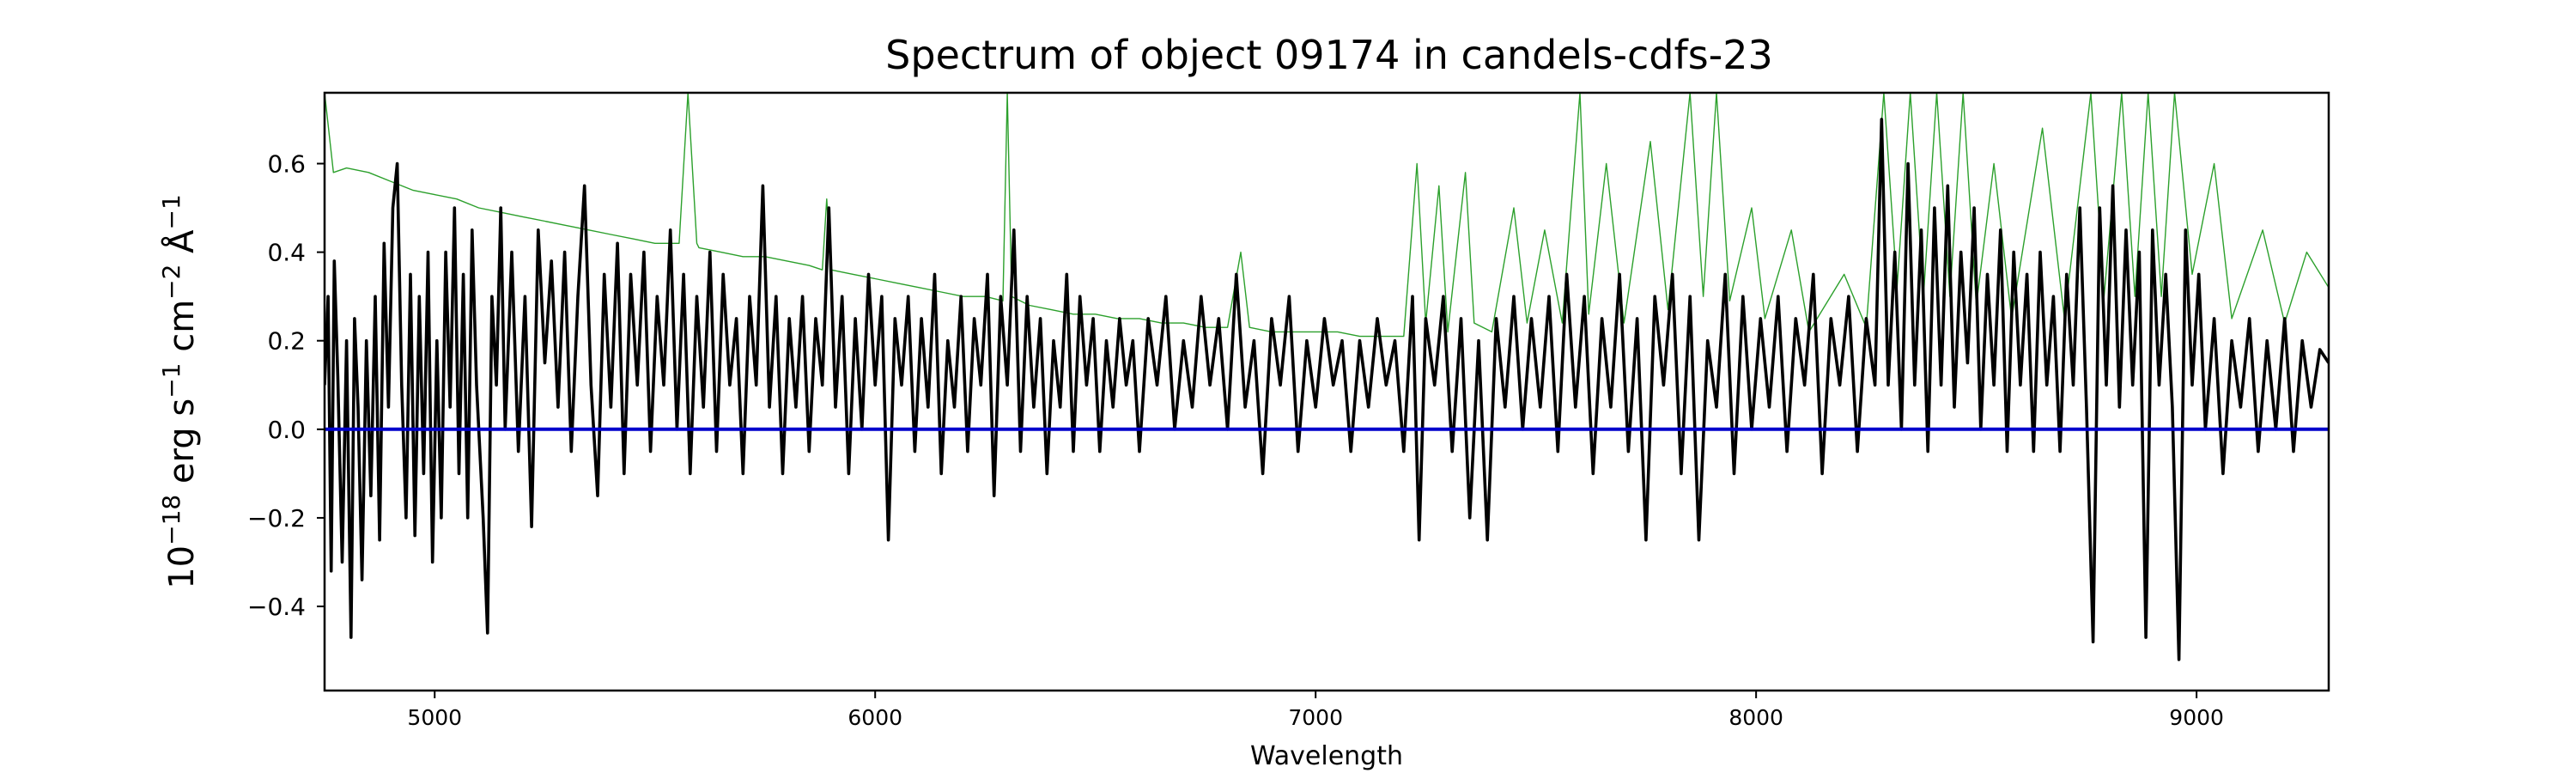  Describe the element at coordinates (434, 717) in the screenshot. I see `x-tick-label: 5000` at that location.